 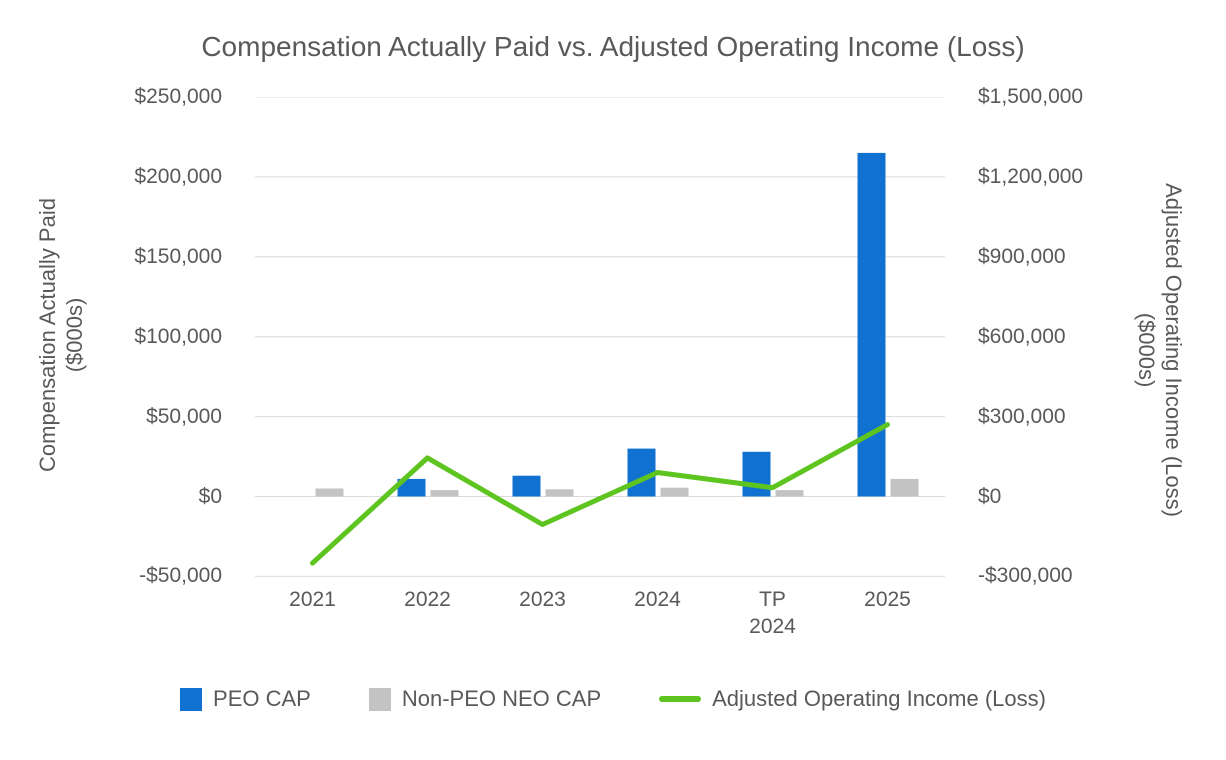 I want to click on right-axis-tick: $300,000, so click(x=1022, y=416).